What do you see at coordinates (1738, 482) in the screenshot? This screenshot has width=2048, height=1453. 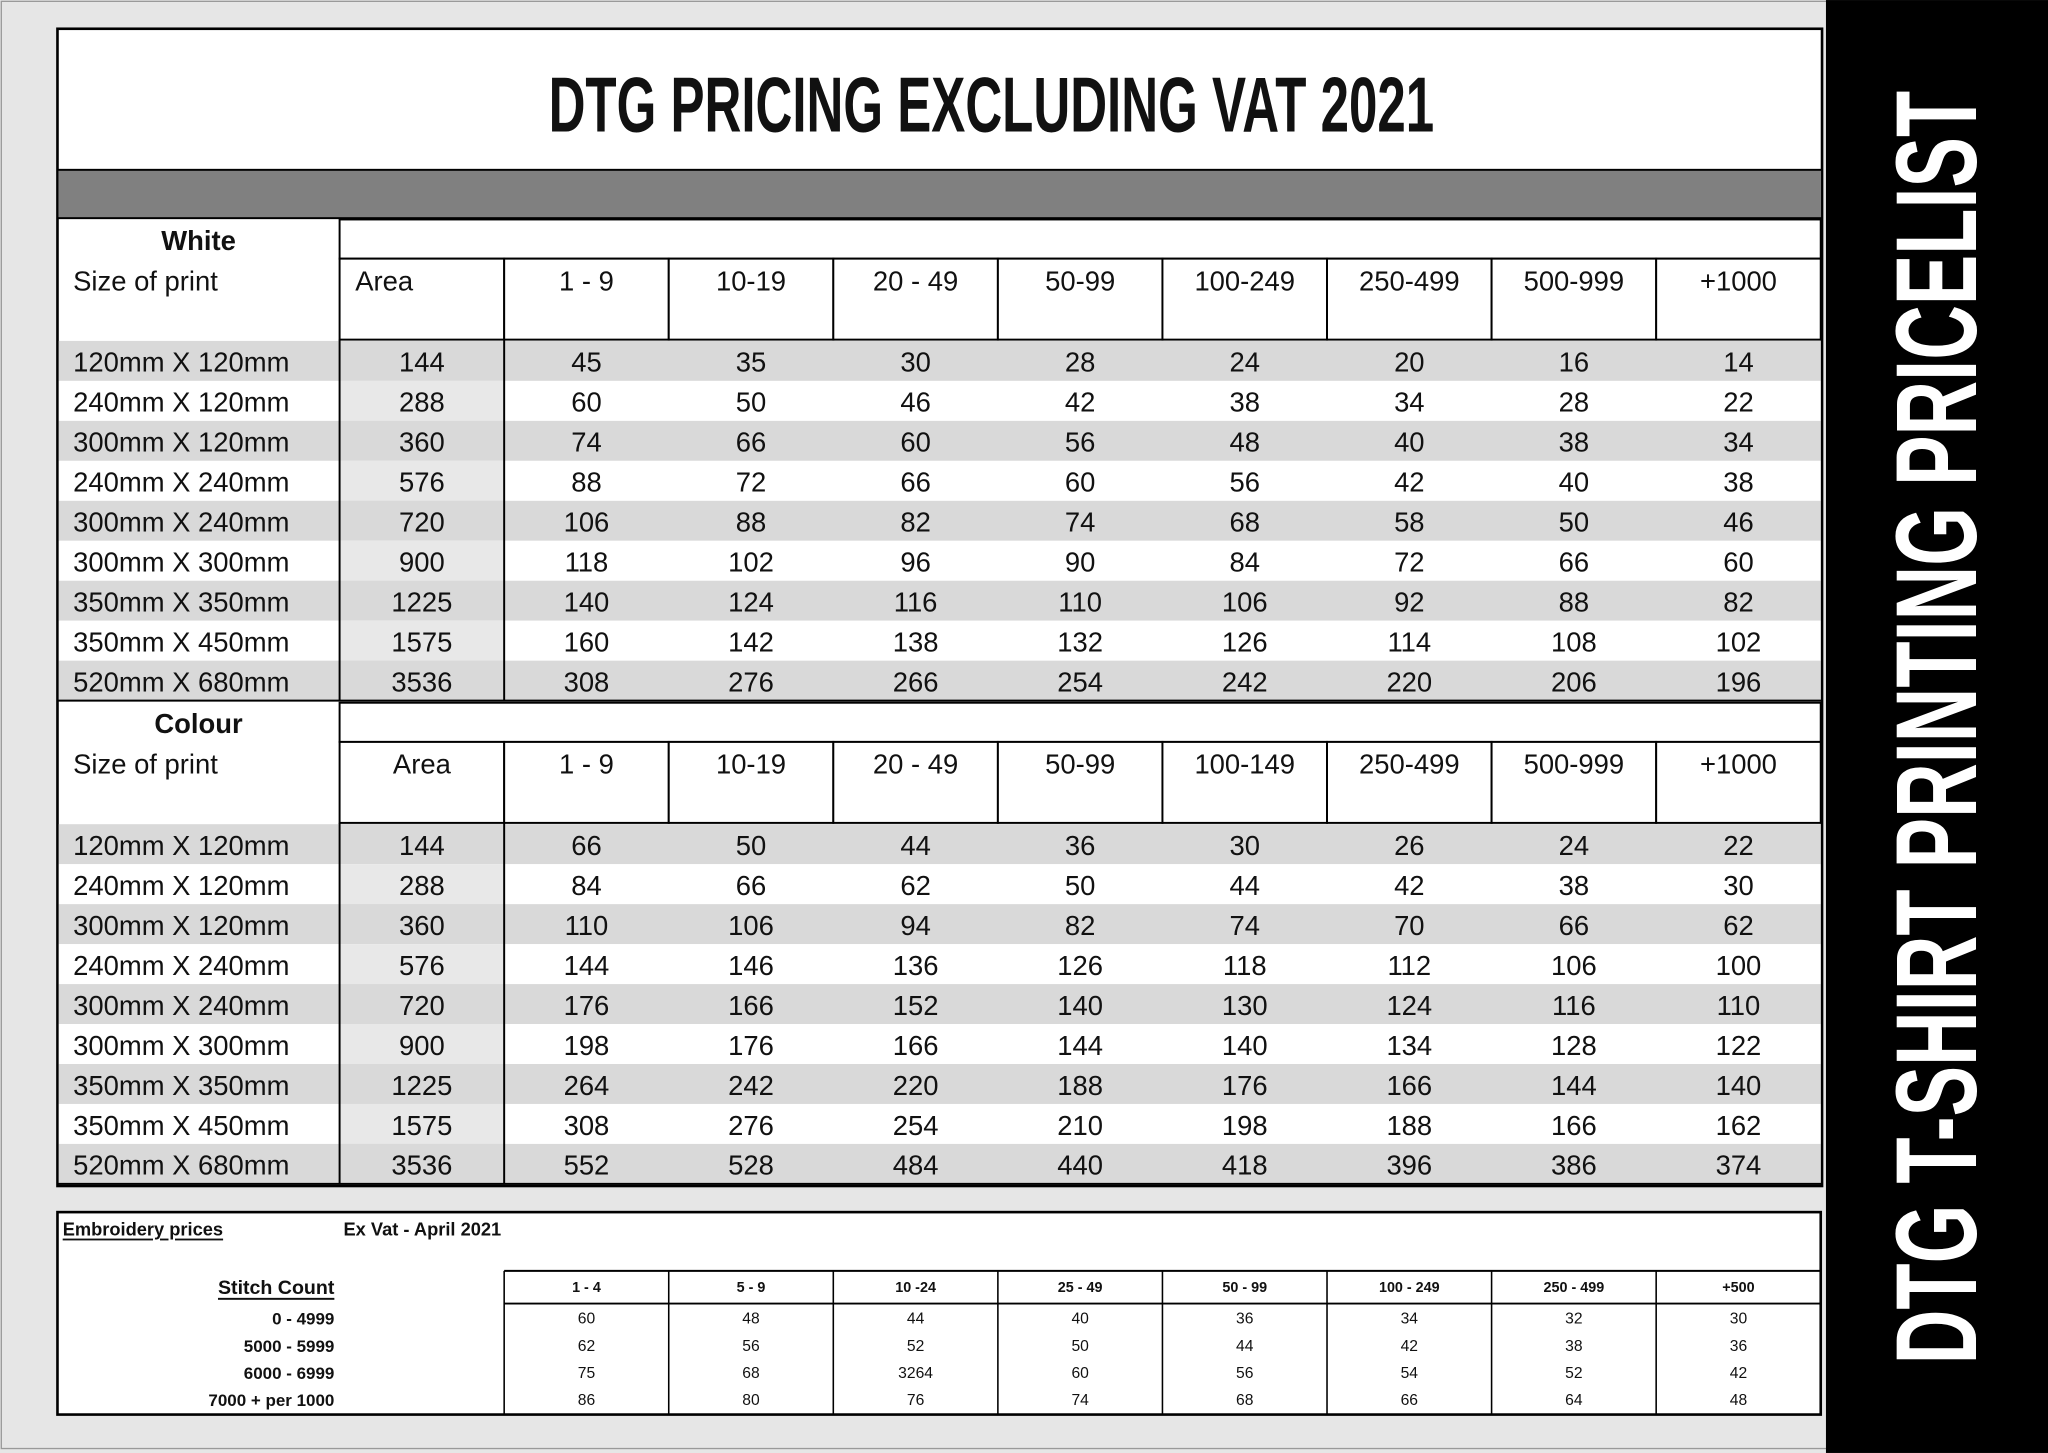 I see `price-cell: 38` at bounding box center [1738, 482].